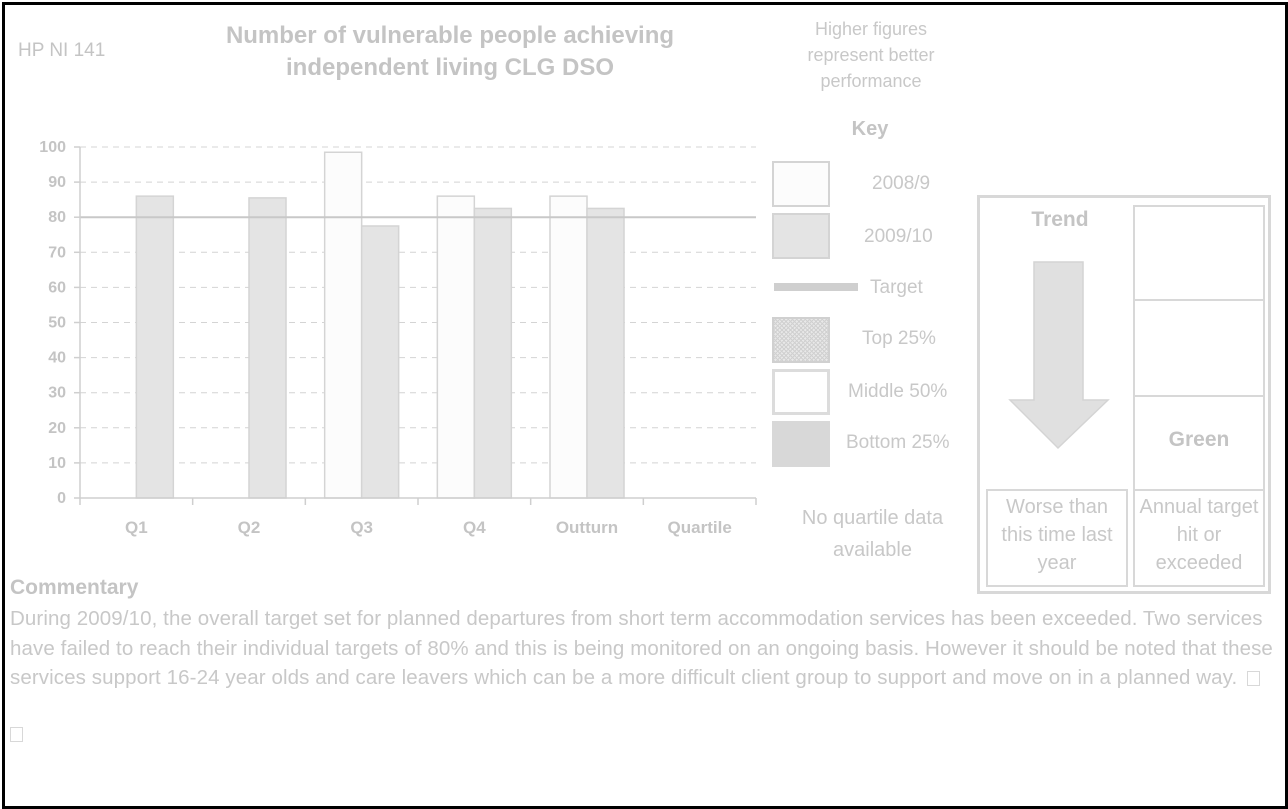 This screenshot has height=809, width=1288. I want to click on placeholder-glyph, so click(1253, 678).